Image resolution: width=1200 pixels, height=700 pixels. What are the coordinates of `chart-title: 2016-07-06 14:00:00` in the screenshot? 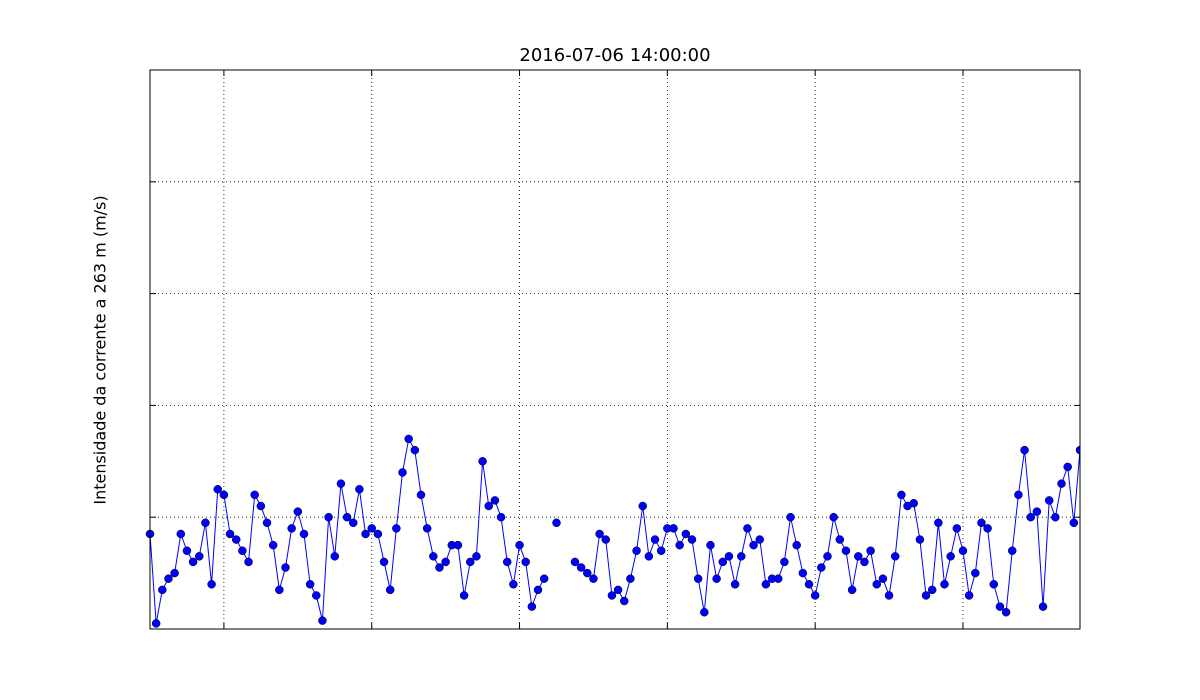 It's located at (614, 55).